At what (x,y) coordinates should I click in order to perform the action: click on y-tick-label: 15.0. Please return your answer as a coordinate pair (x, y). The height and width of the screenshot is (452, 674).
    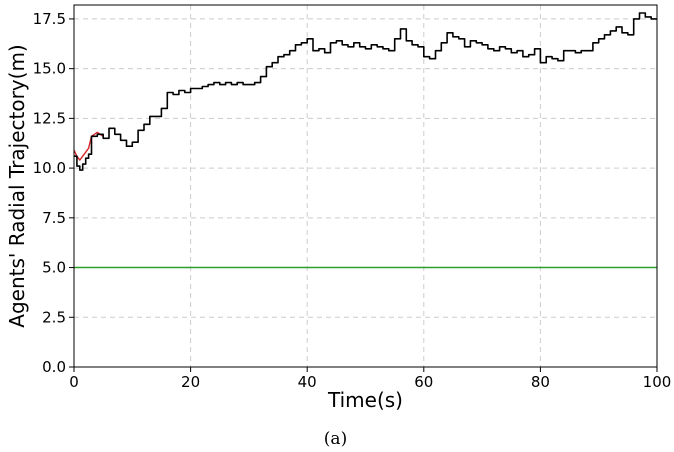
    Looking at the image, I should click on (49, 69).